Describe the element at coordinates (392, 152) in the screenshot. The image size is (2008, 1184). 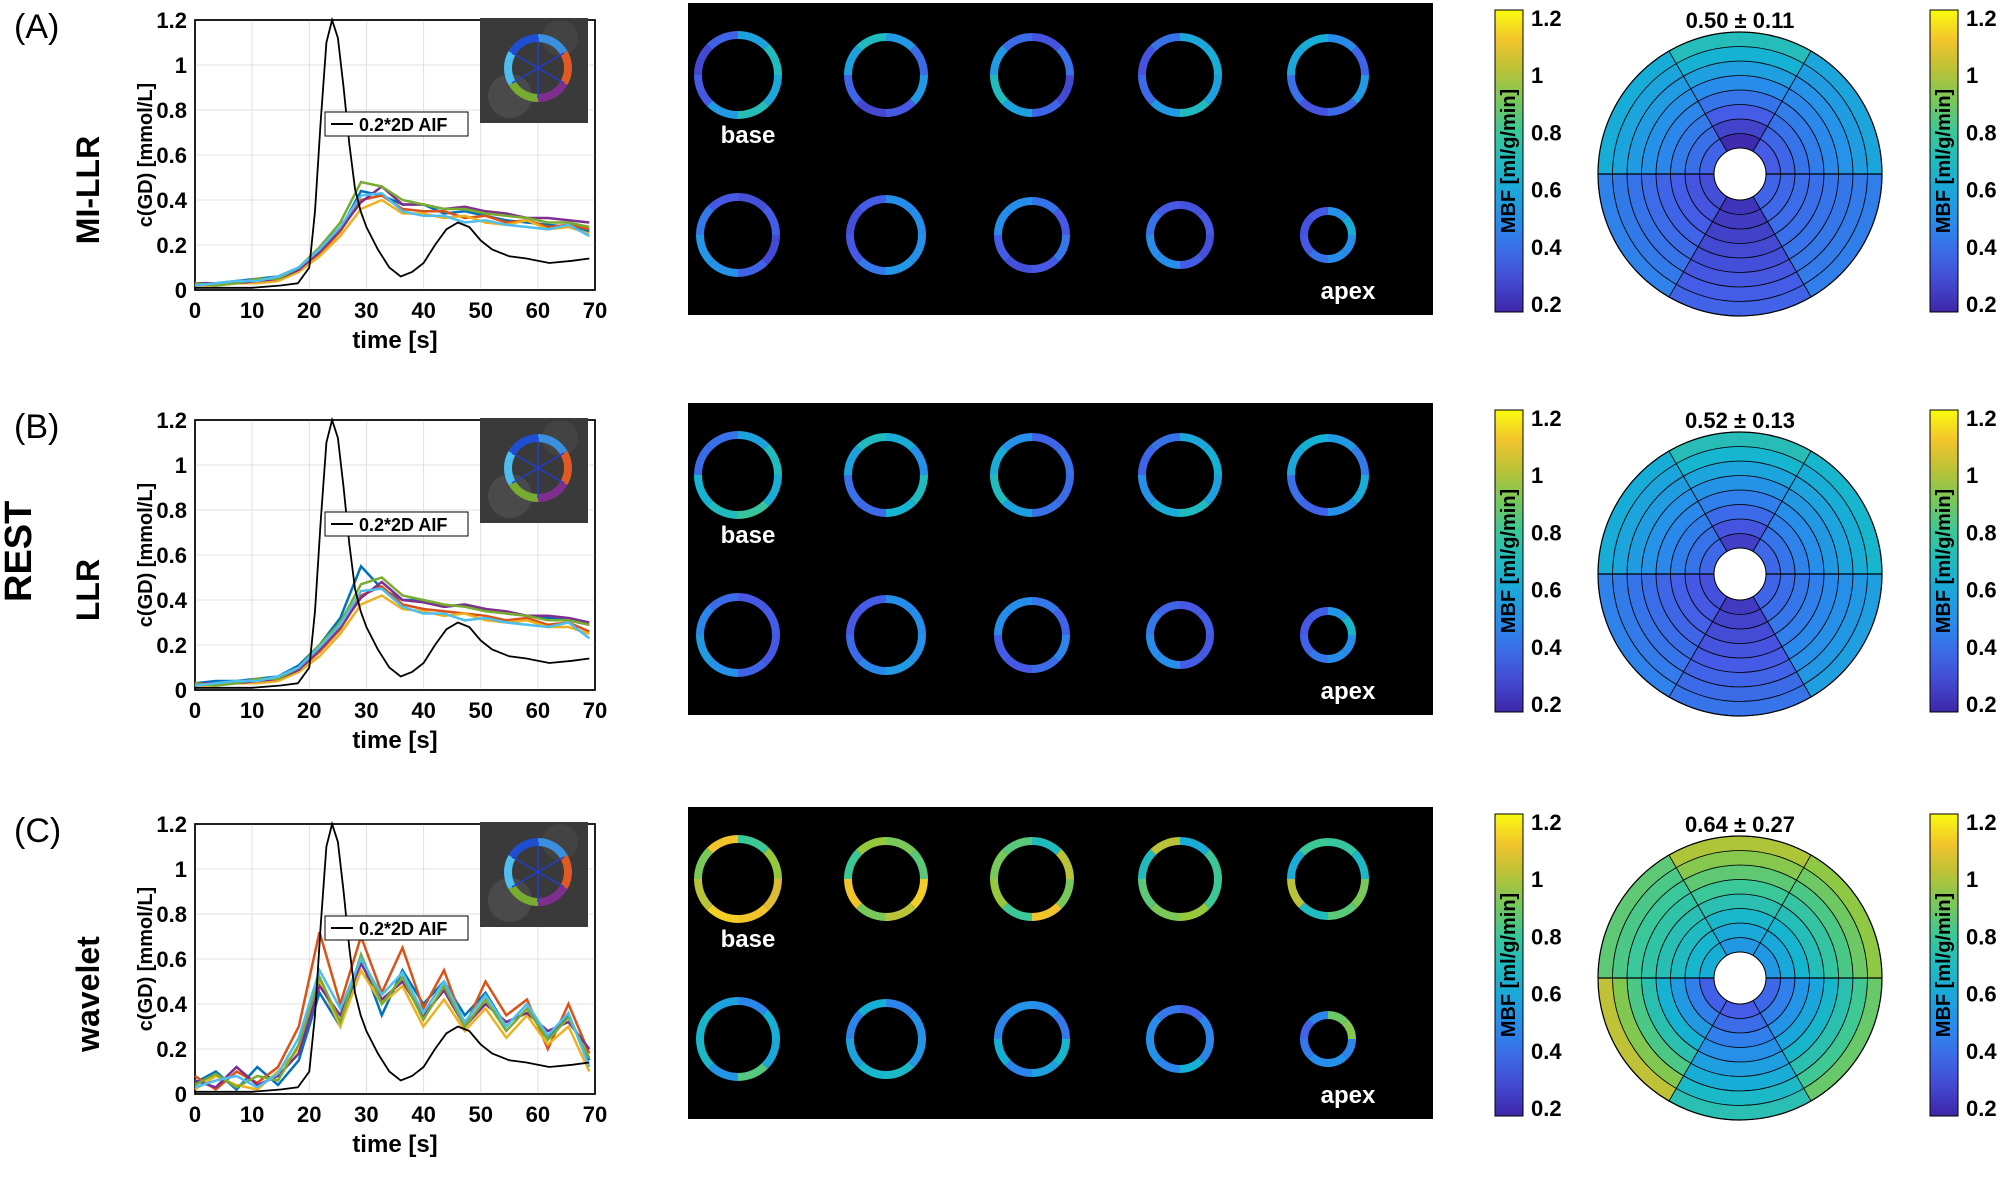
I see `aif-line` at that location.